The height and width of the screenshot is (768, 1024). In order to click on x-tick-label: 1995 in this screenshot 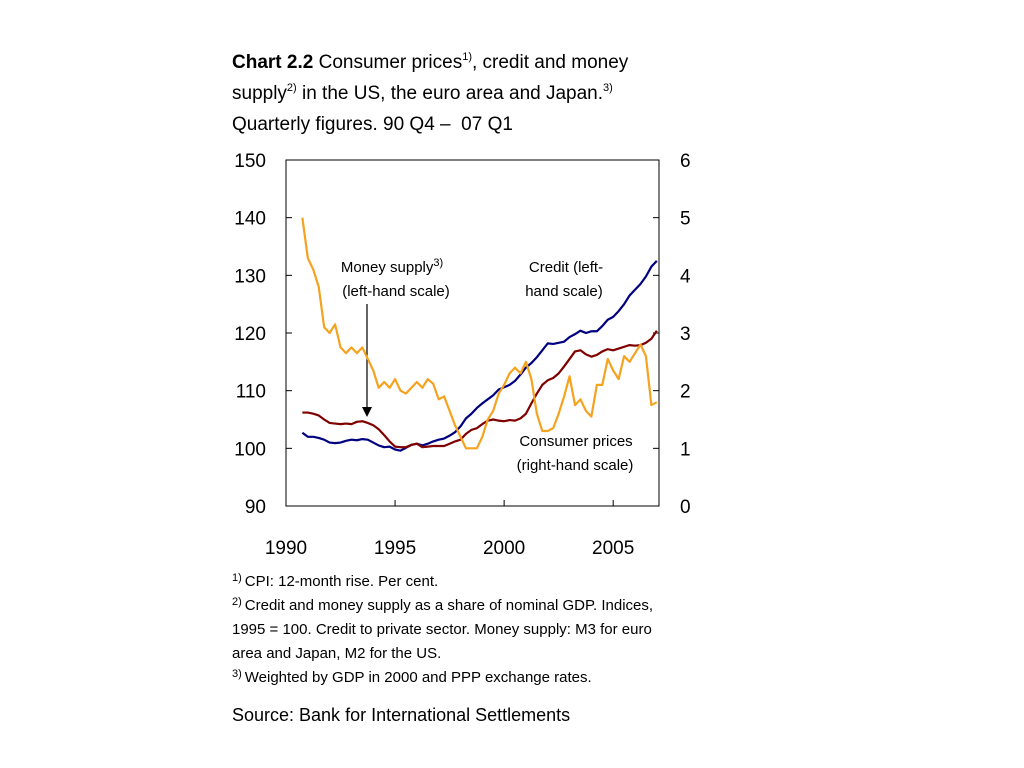, I will do `click(395, 548)`.